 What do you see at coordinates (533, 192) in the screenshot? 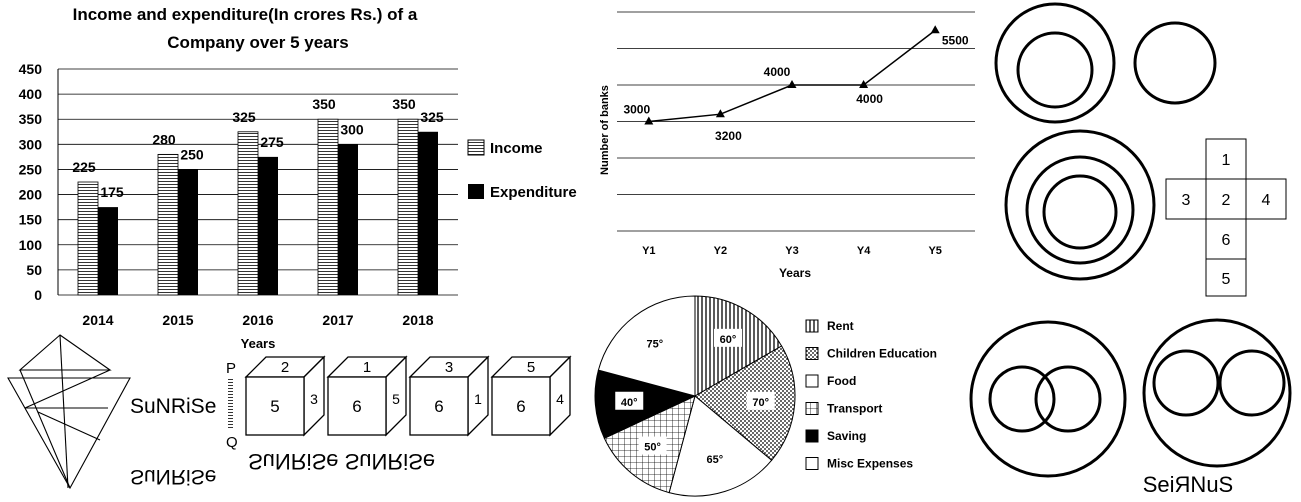
I see `legend-expenditure-label: Expenditure` at bounding box center [533, 192].